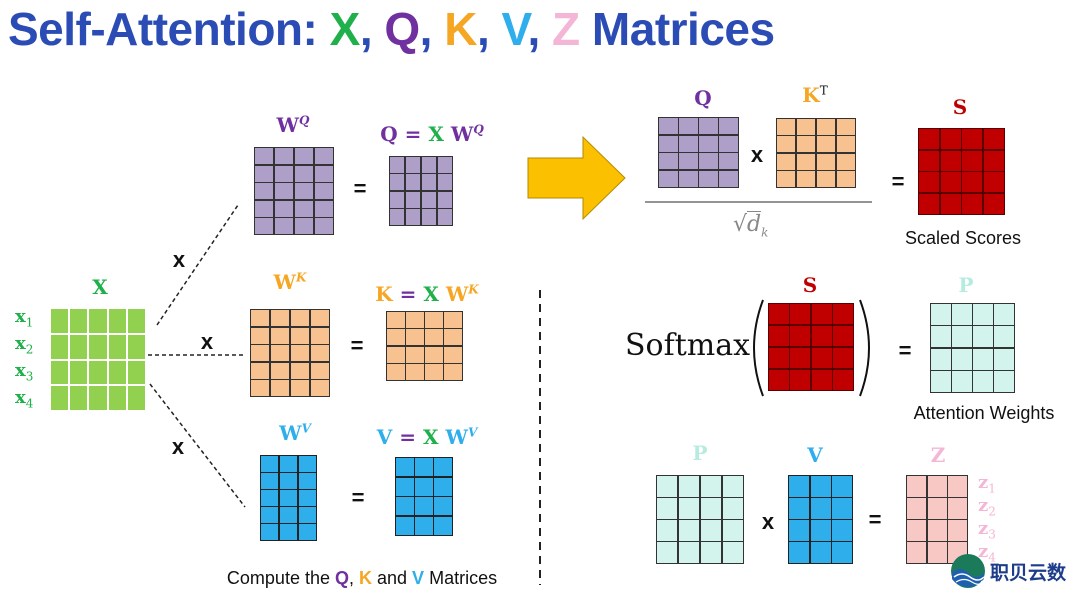 The width and height of the screenshot is (1080, 596). I want to click on k-equation: K = X WK, so click(426, 294).